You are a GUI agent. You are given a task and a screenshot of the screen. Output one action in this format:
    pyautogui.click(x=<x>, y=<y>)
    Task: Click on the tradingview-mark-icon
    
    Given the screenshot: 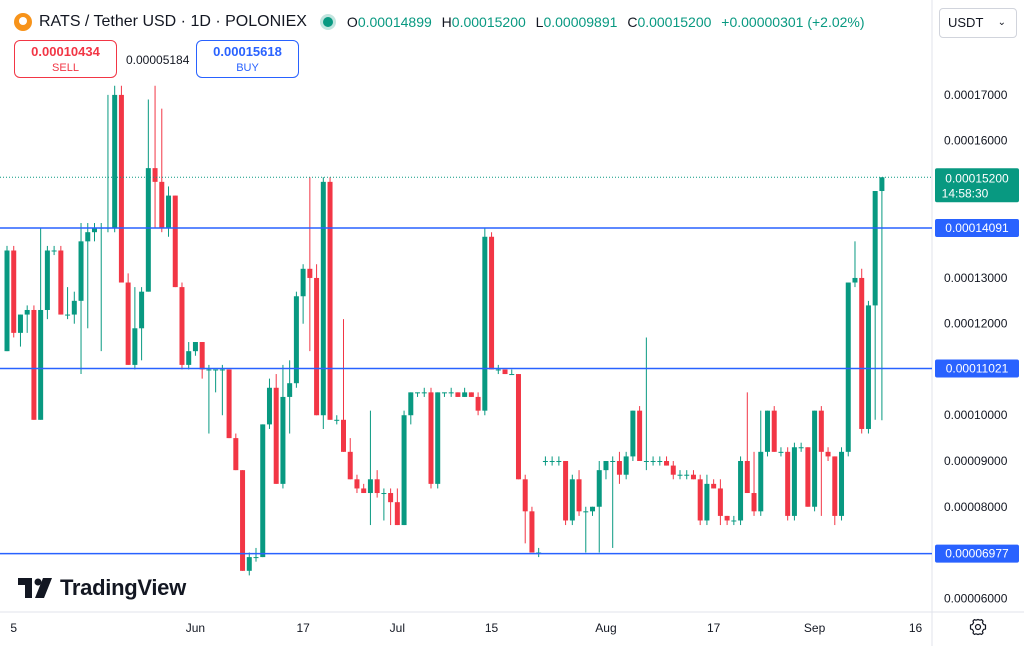 What is the action you would take?
    pyautogui.click(x=35, y=588)
    